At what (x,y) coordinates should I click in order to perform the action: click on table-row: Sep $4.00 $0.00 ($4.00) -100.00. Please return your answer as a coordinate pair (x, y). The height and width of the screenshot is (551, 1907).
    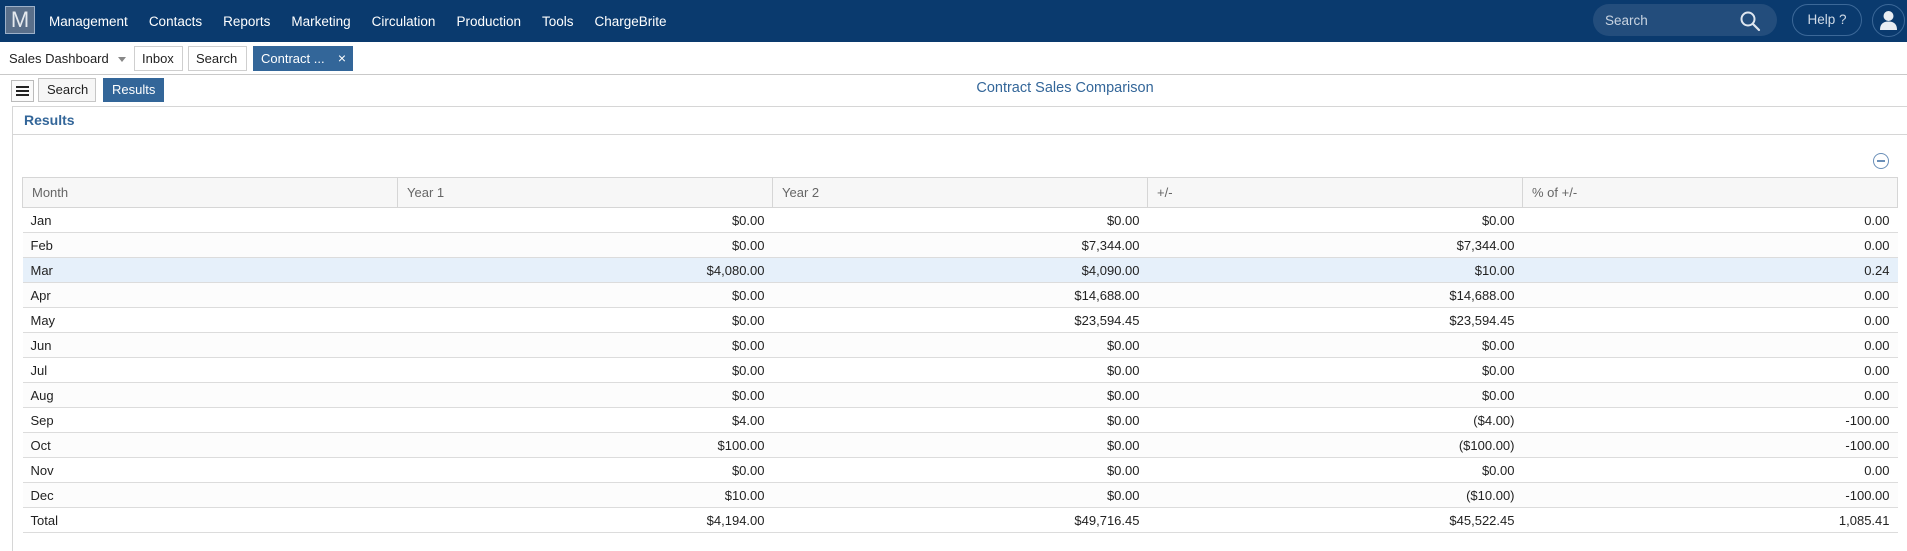
    Looking at the image, I should click on (960, 420).